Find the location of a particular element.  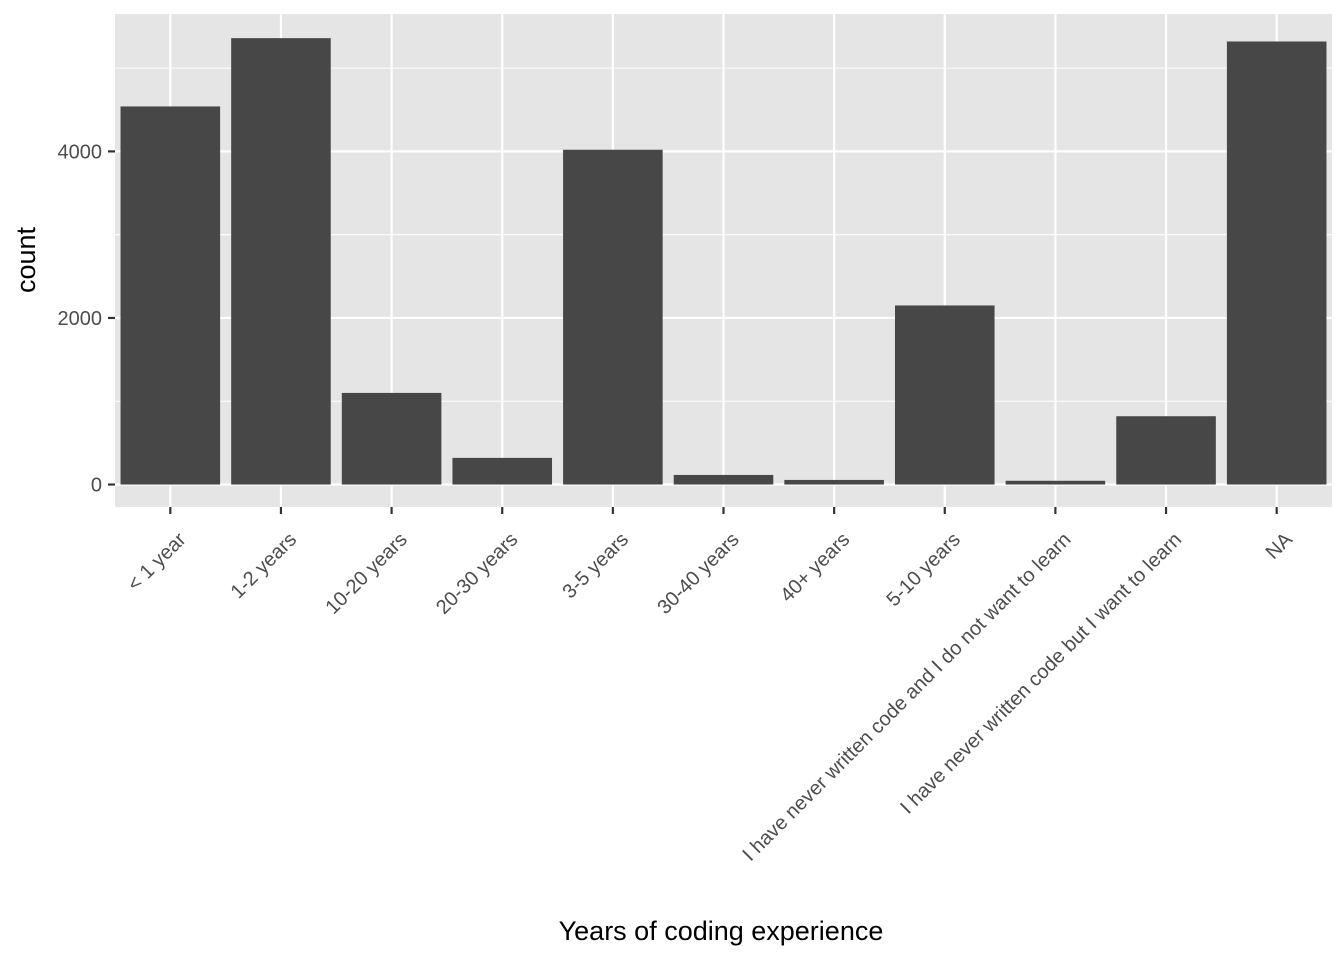

x-tick-label: 40+ years is located at coordinates (815, 568).